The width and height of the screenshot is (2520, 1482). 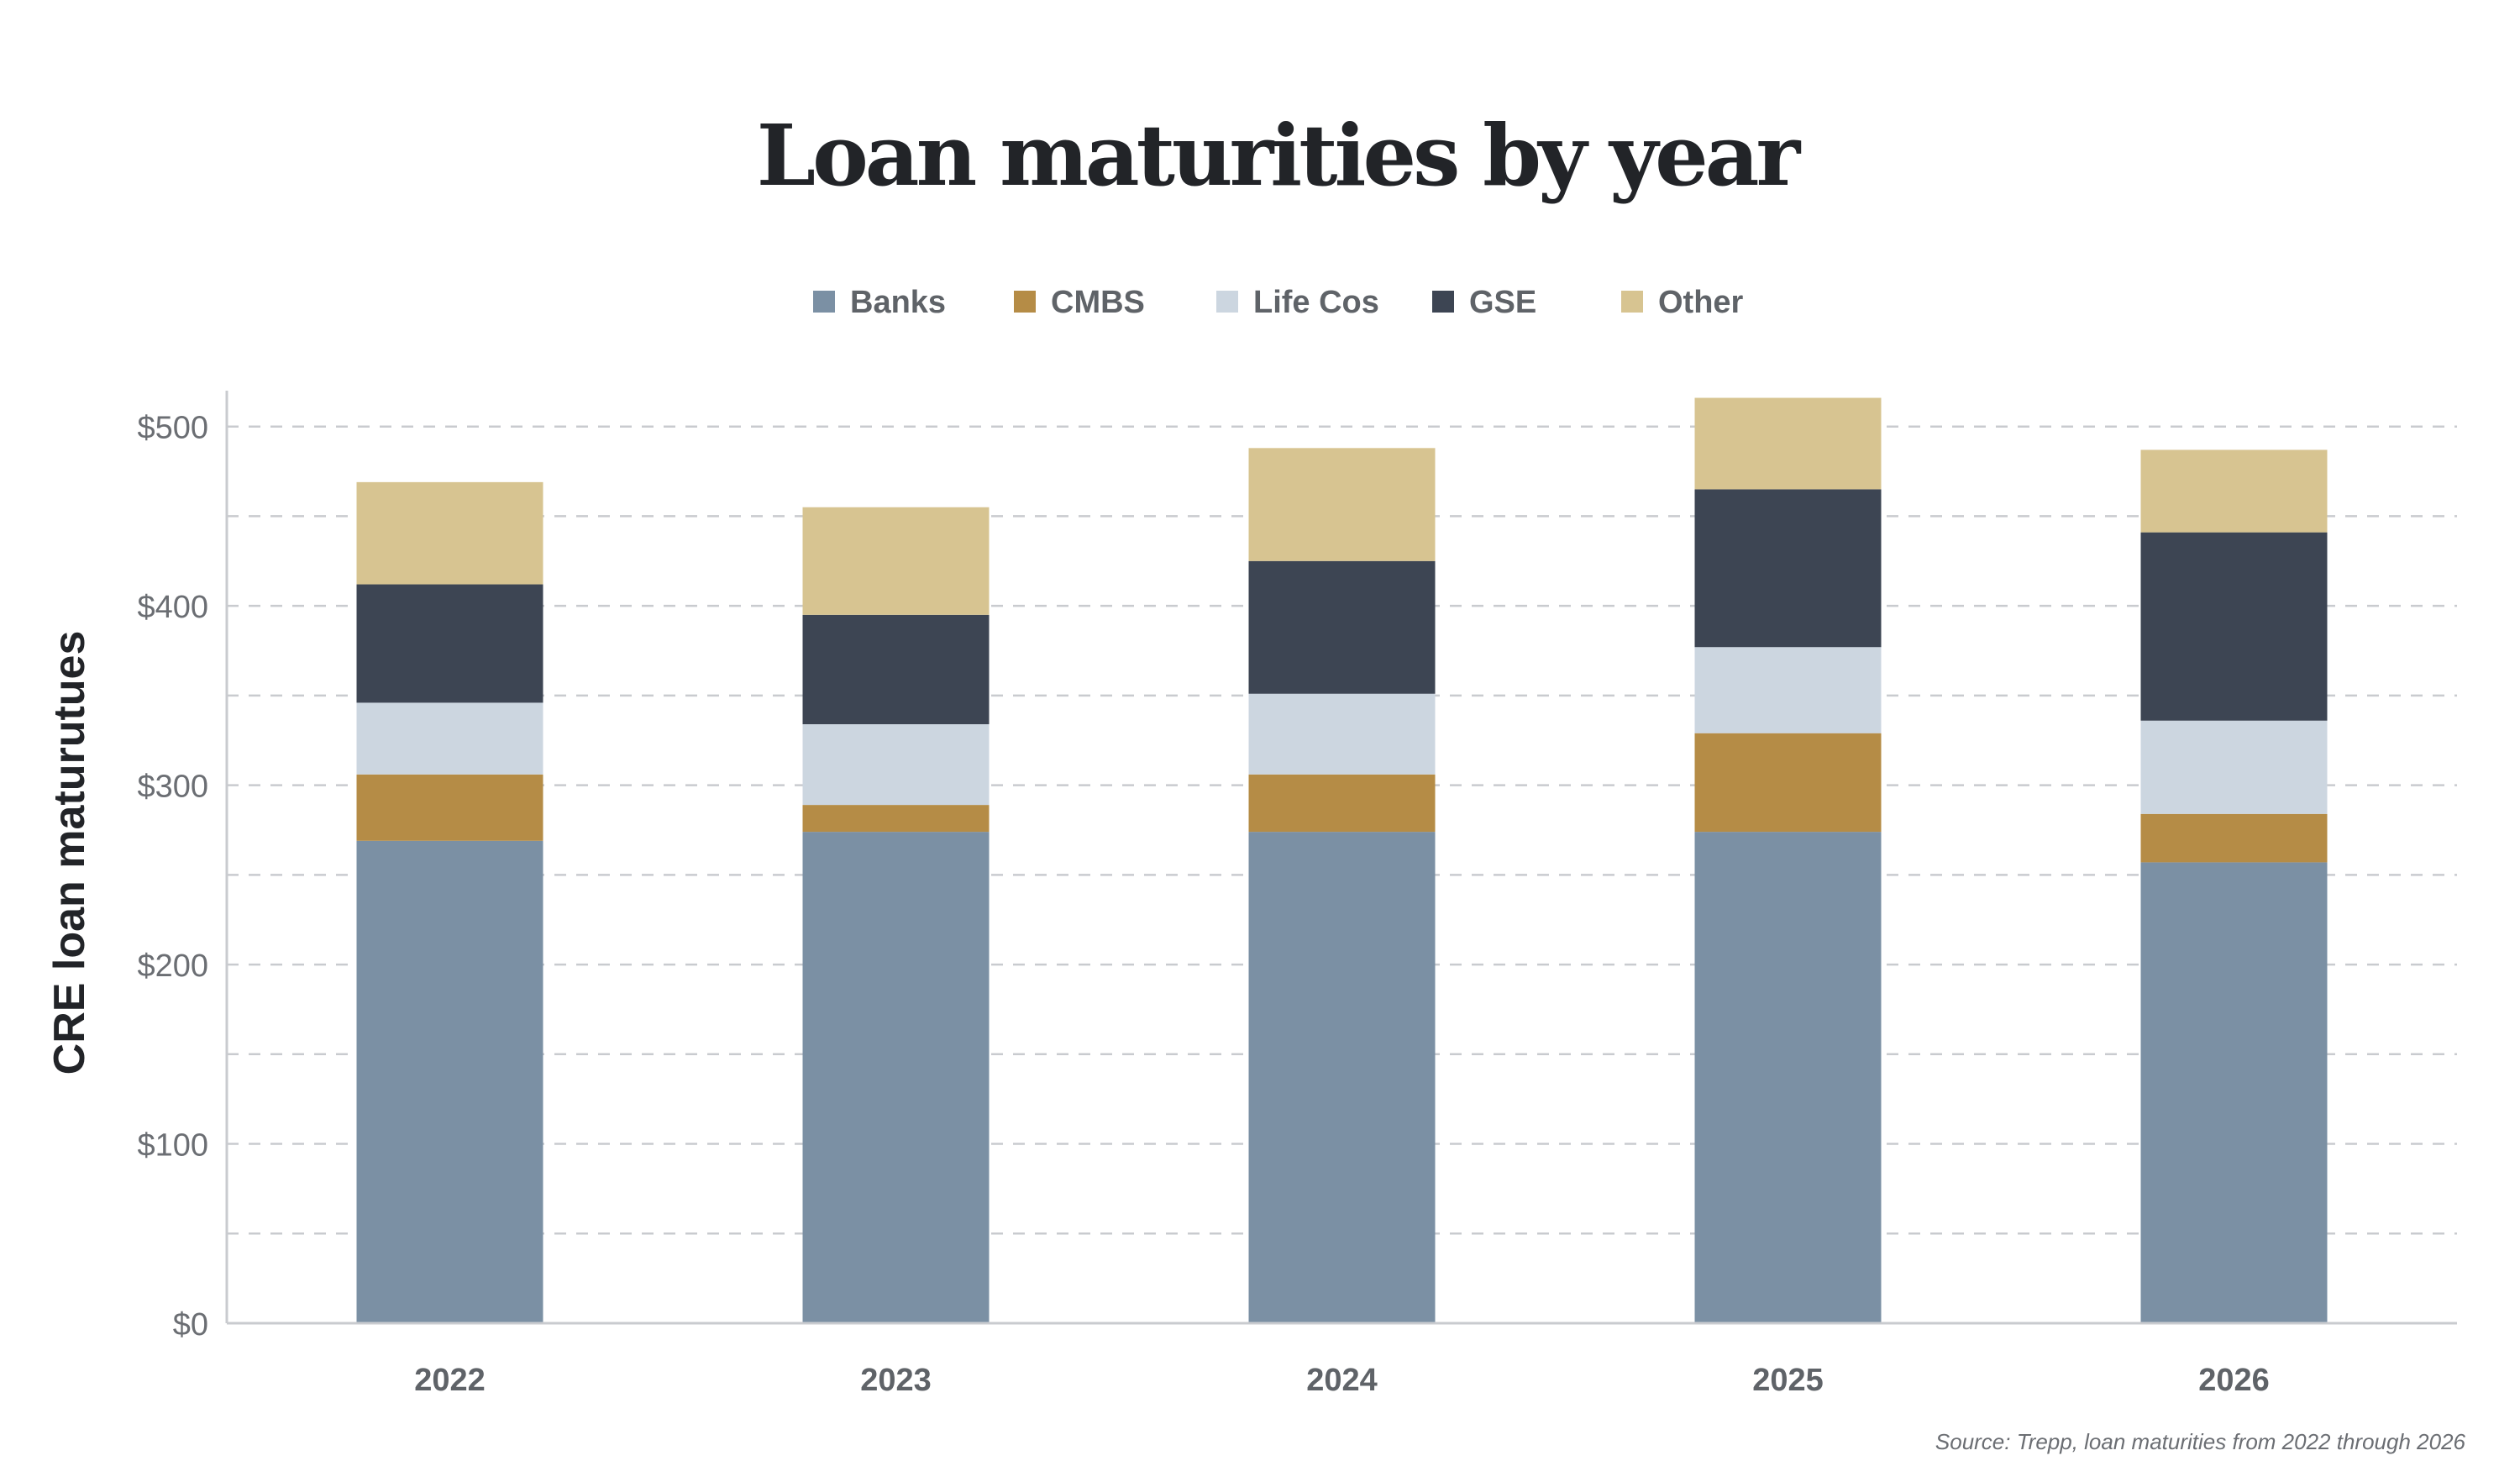 I want to click on x-tick-label: 2025, so click(x=1788, y=1380).